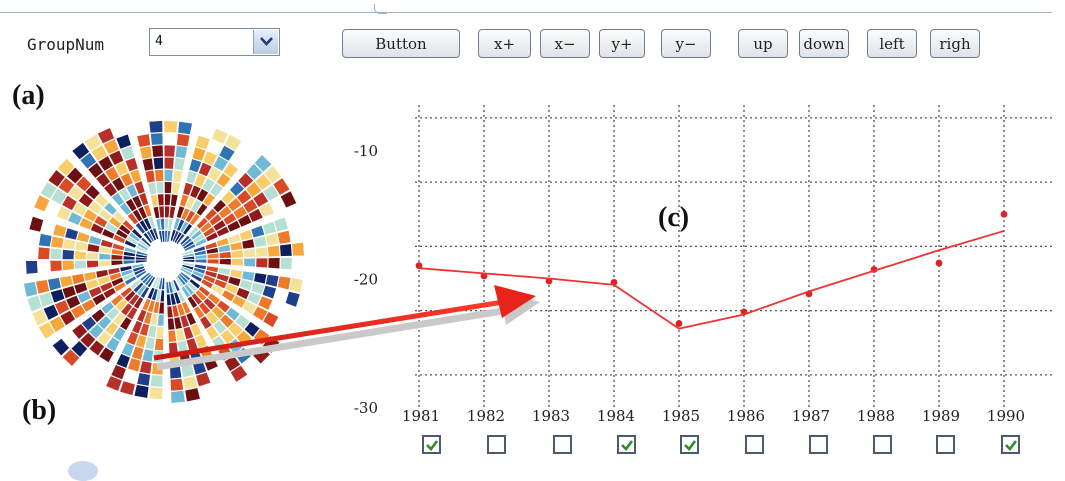 The image size is (1065, 481). I want to click on y-minus-button: y−, so click(686, 43).